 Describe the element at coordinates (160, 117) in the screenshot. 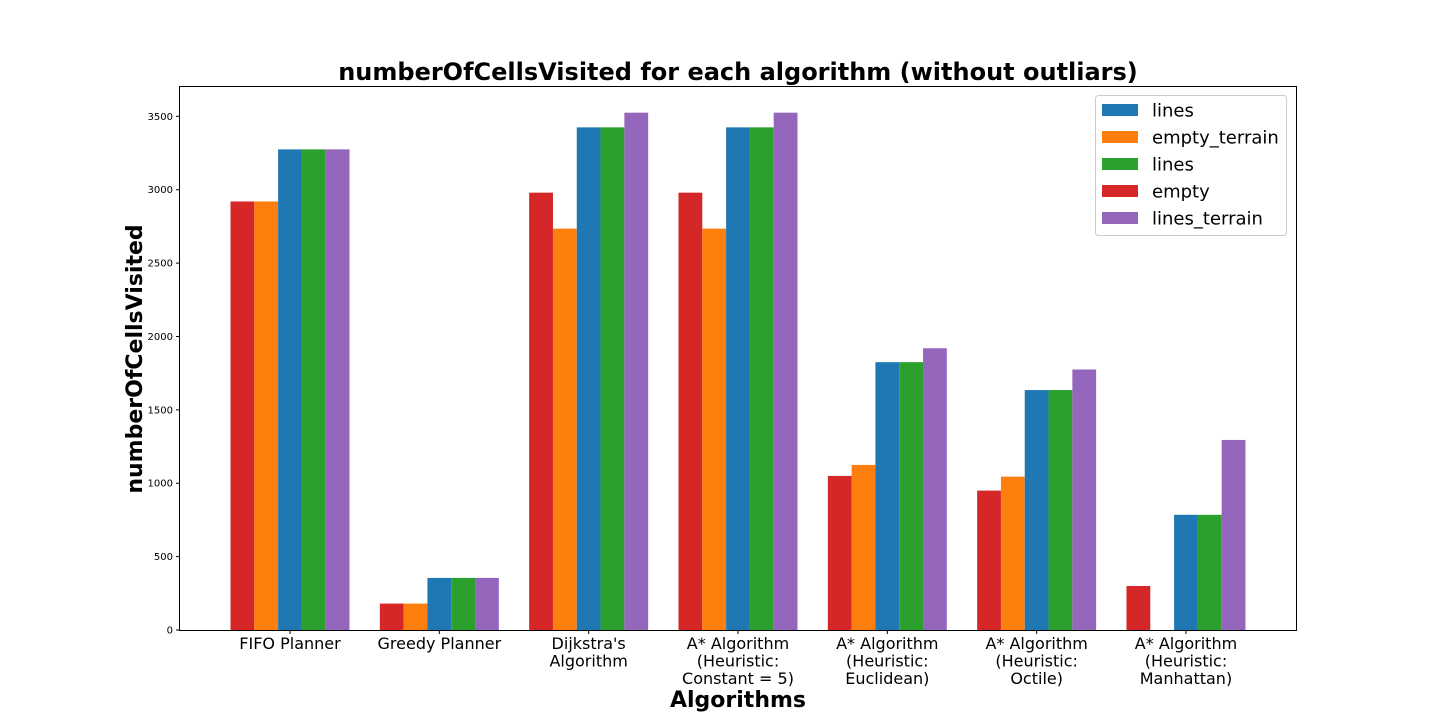

I see `y-tick-label: 3500` at that location.